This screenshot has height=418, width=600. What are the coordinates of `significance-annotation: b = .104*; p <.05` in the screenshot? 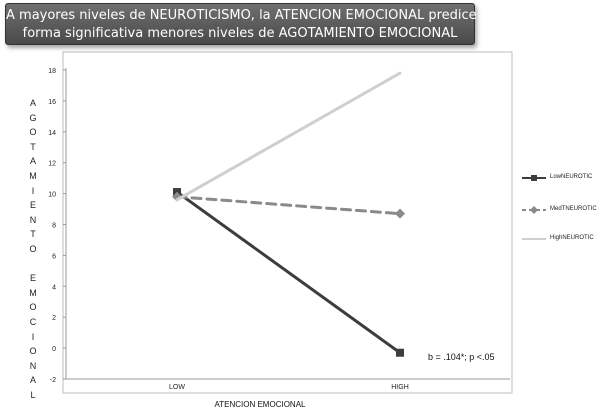 It's located at (461, 357).